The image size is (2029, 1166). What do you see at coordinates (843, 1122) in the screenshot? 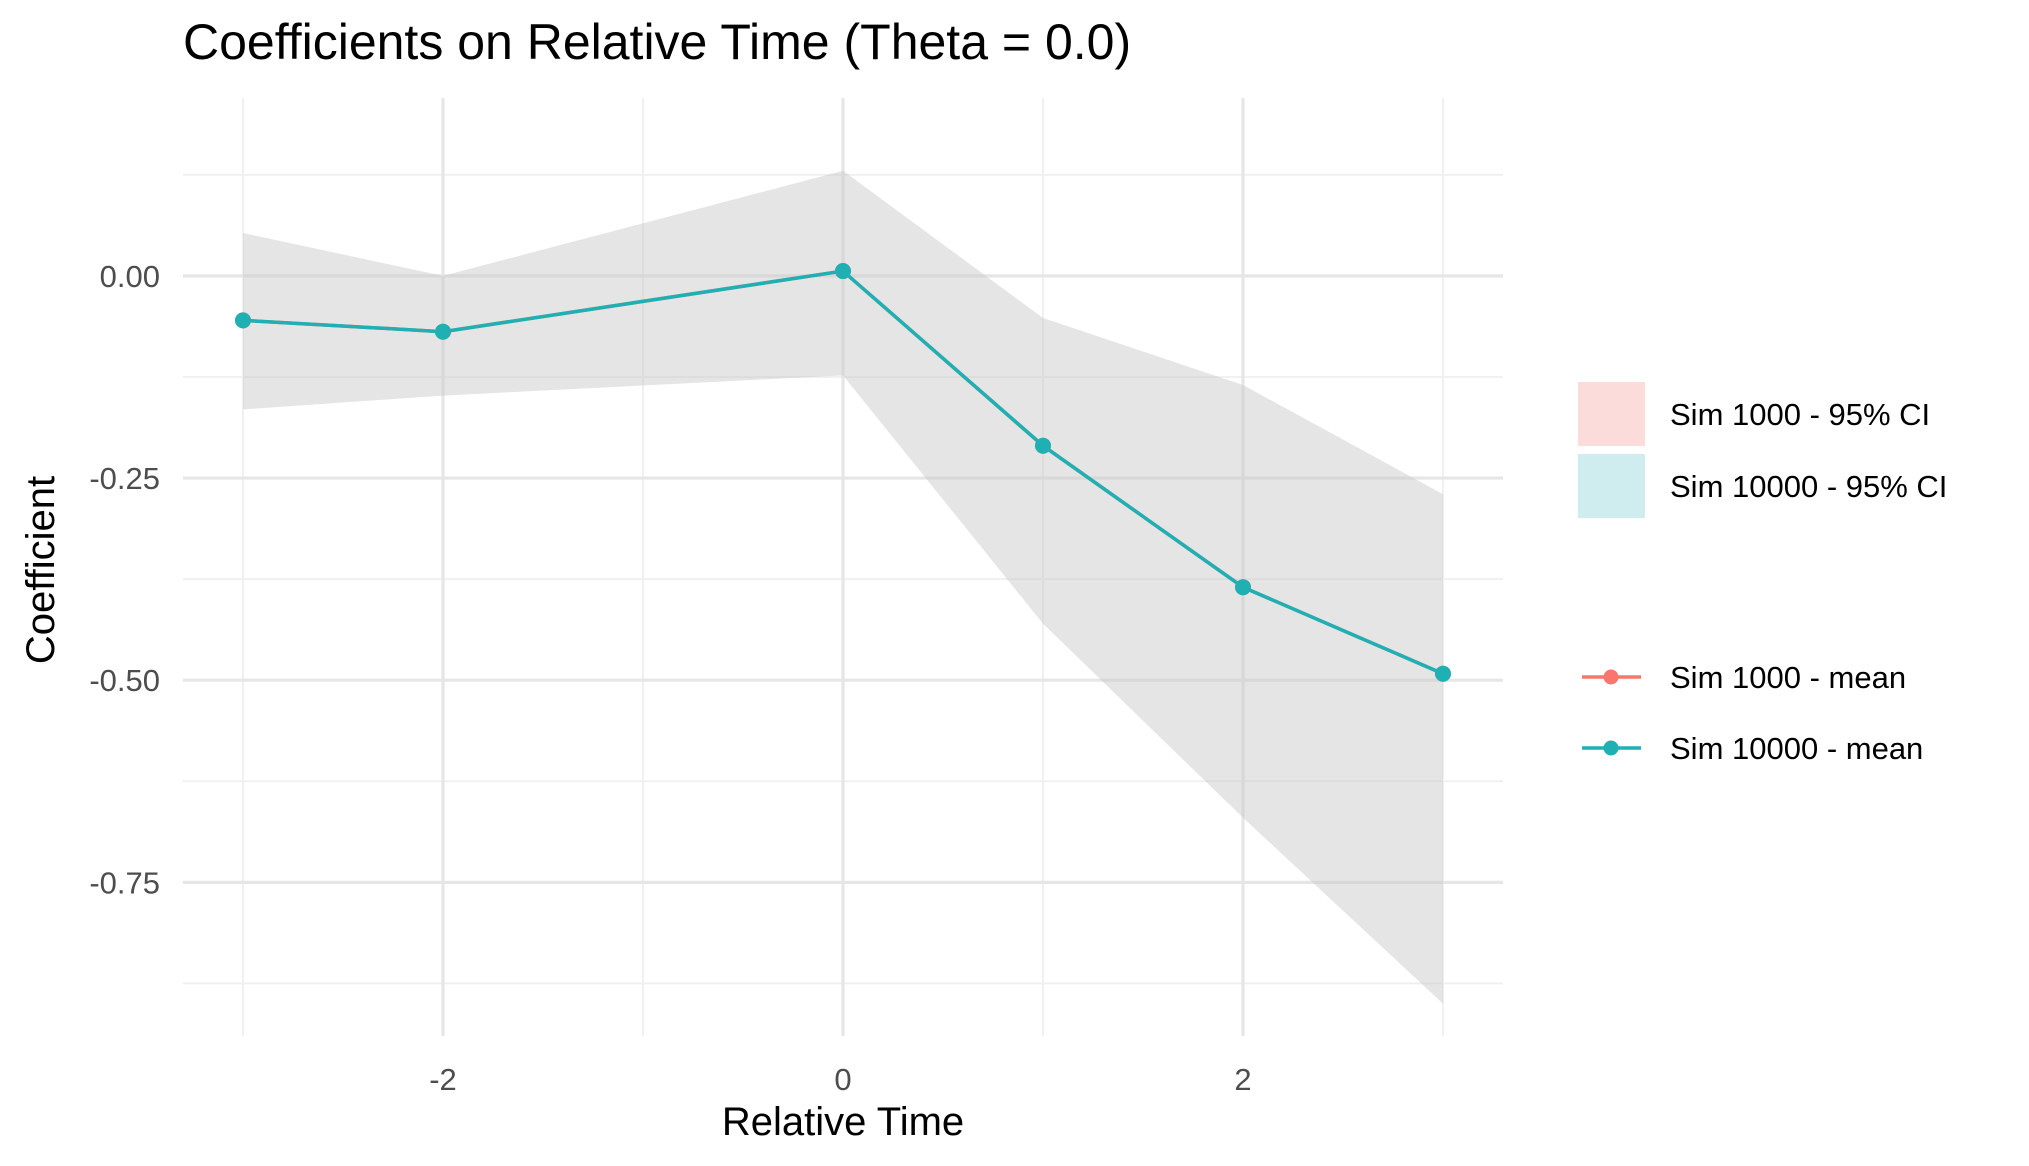
I see `x-axis-title: Relative Time` at bounding box center [843, 1122].